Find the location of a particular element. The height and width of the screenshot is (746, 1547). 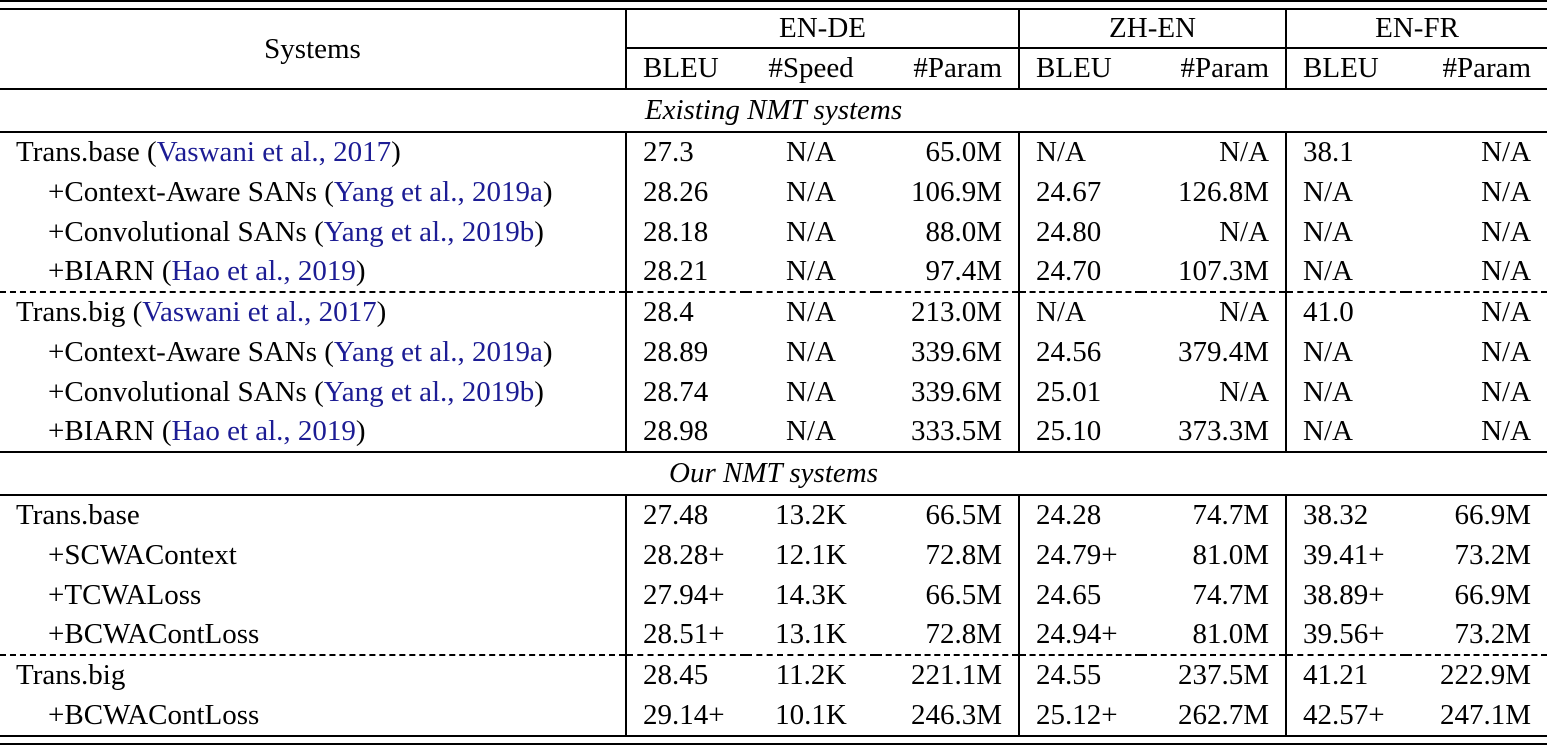

system-label-cell: +BIARN (Hao et al., 2019) is located at coordinates (313, 272).